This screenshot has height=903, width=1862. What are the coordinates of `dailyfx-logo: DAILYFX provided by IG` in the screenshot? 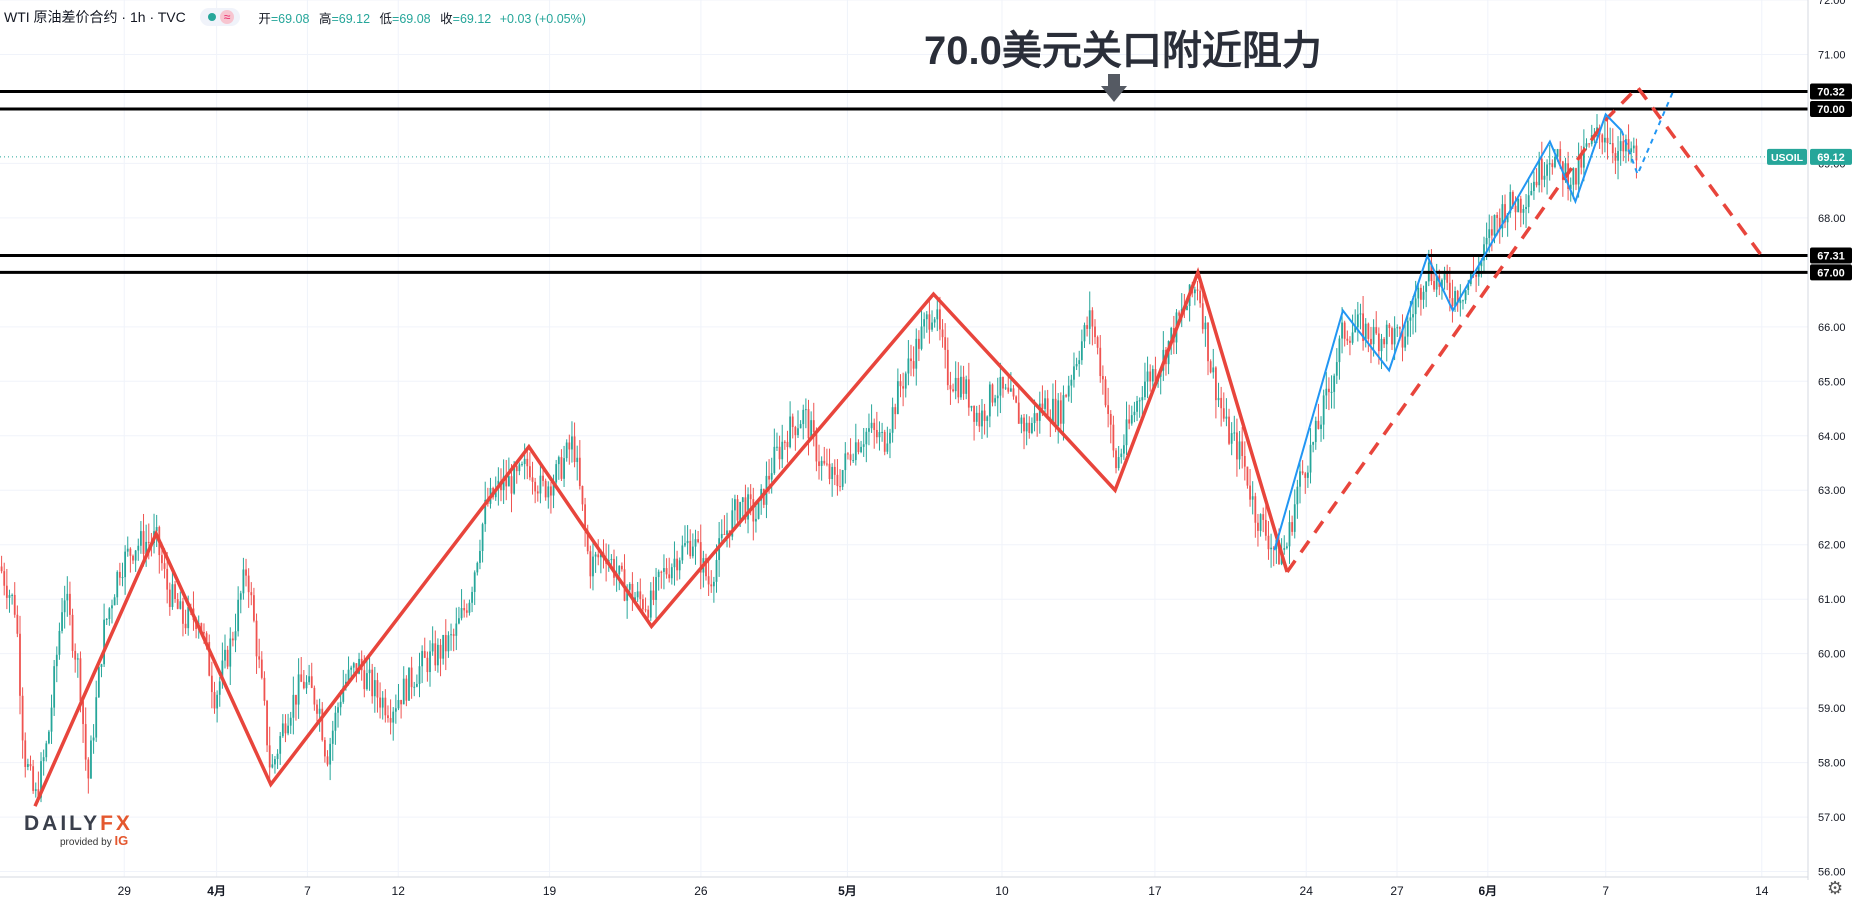 It's located at (78, 830).